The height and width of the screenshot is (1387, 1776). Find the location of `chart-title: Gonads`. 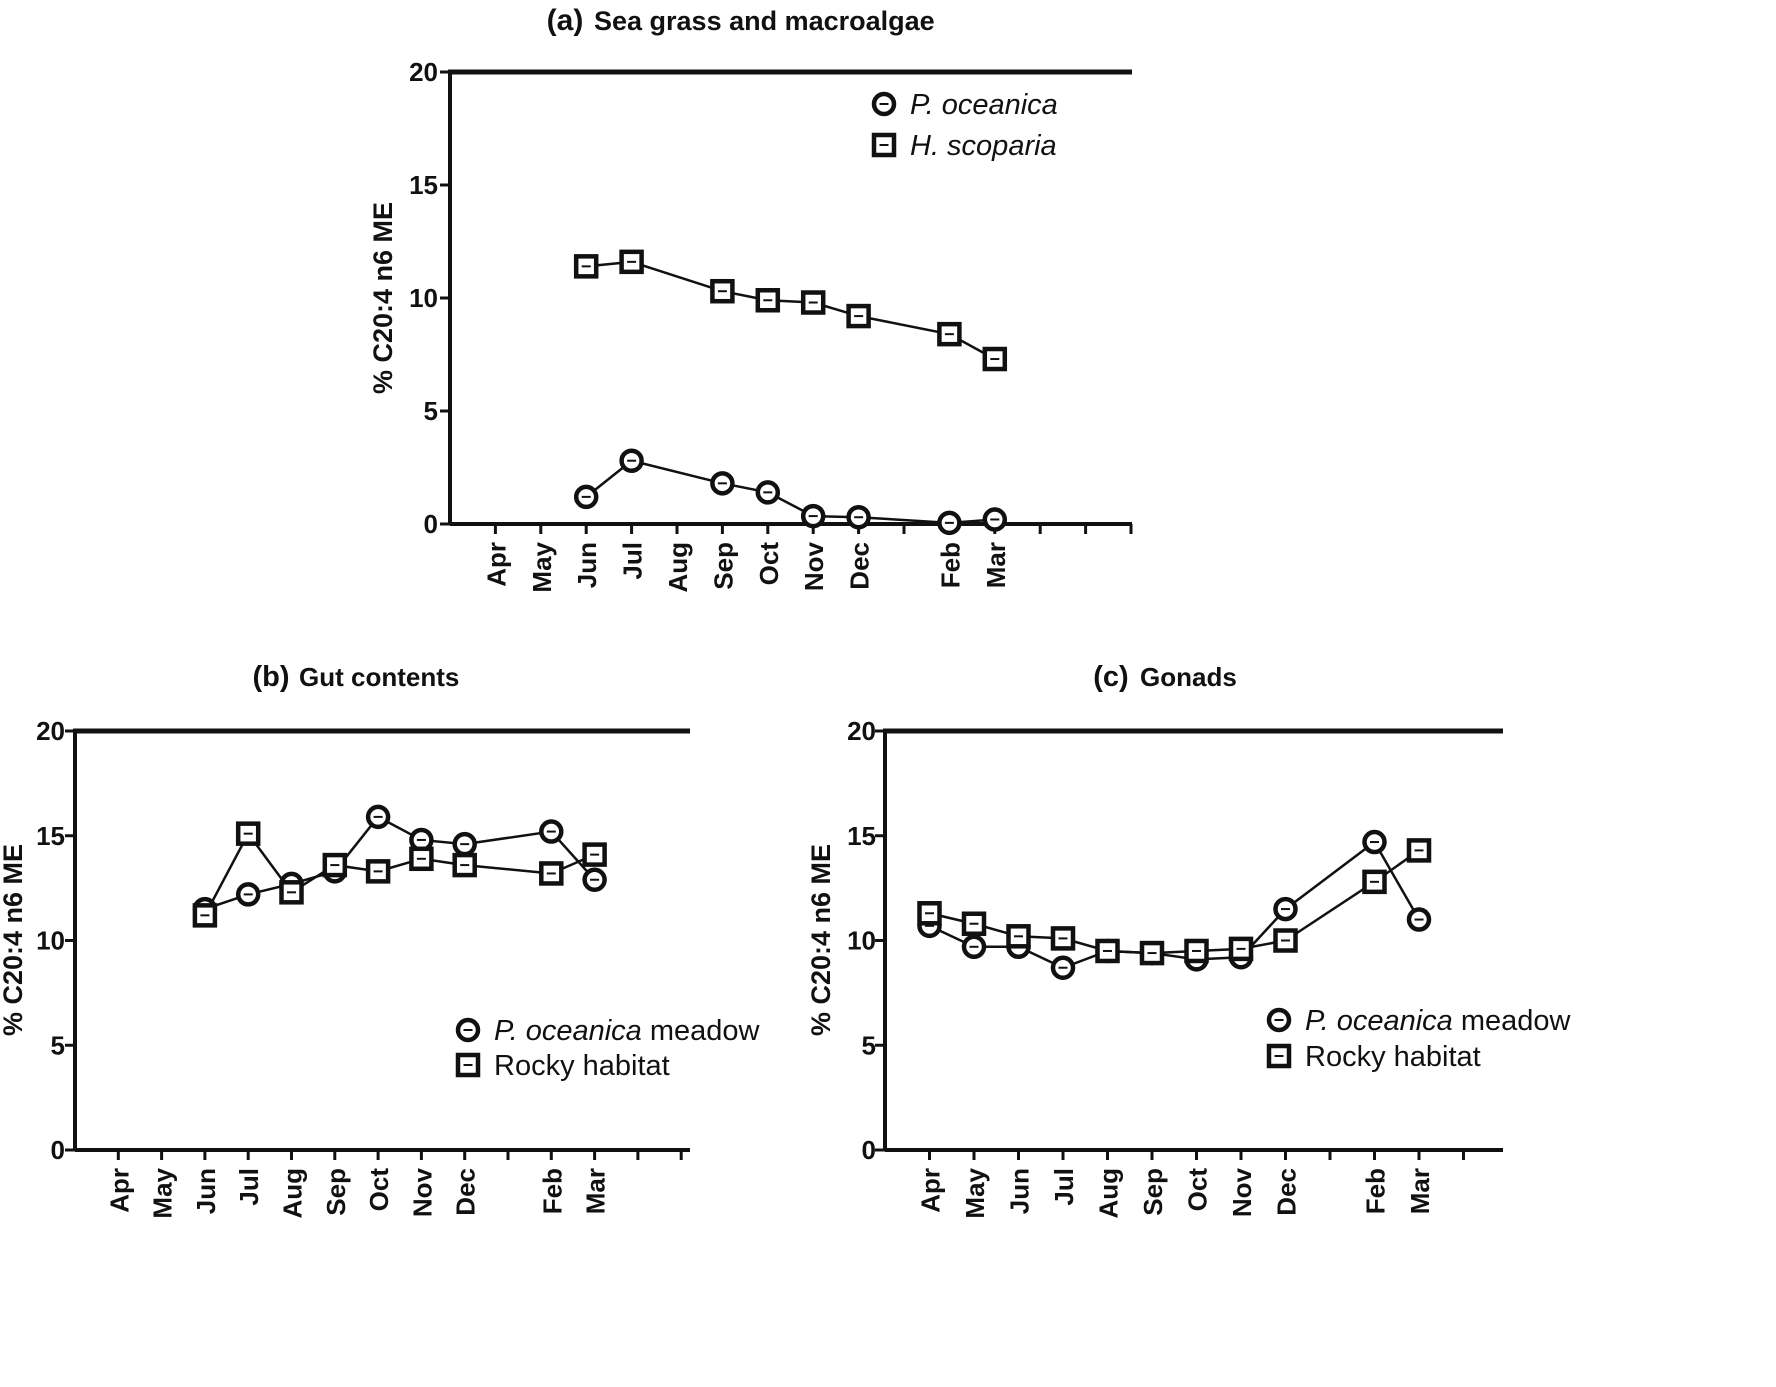

chart-title: Gonads is located at coordinates (1188, 677).